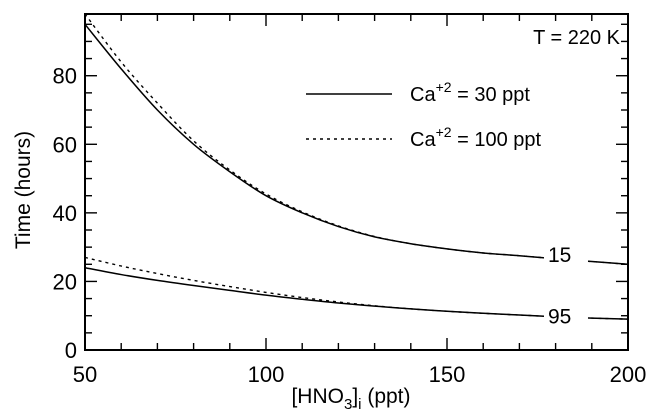 This screenshot has width=668, height=414. What do you see at coordinates (444, 132) in the screenshot?
I see `legend-entry-dotted-sup: +2` at bounding box center [444, 132].